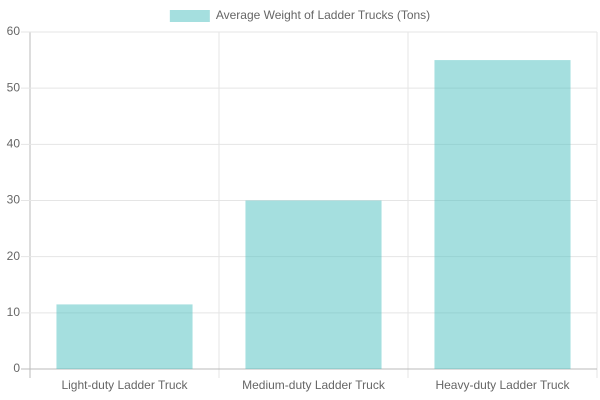 This screenshot has width=600, height=400. What do you see at coordinates (14, 87) in the screenshot?
I see `y-tick-label: 50` at bounding box center [14, 87].